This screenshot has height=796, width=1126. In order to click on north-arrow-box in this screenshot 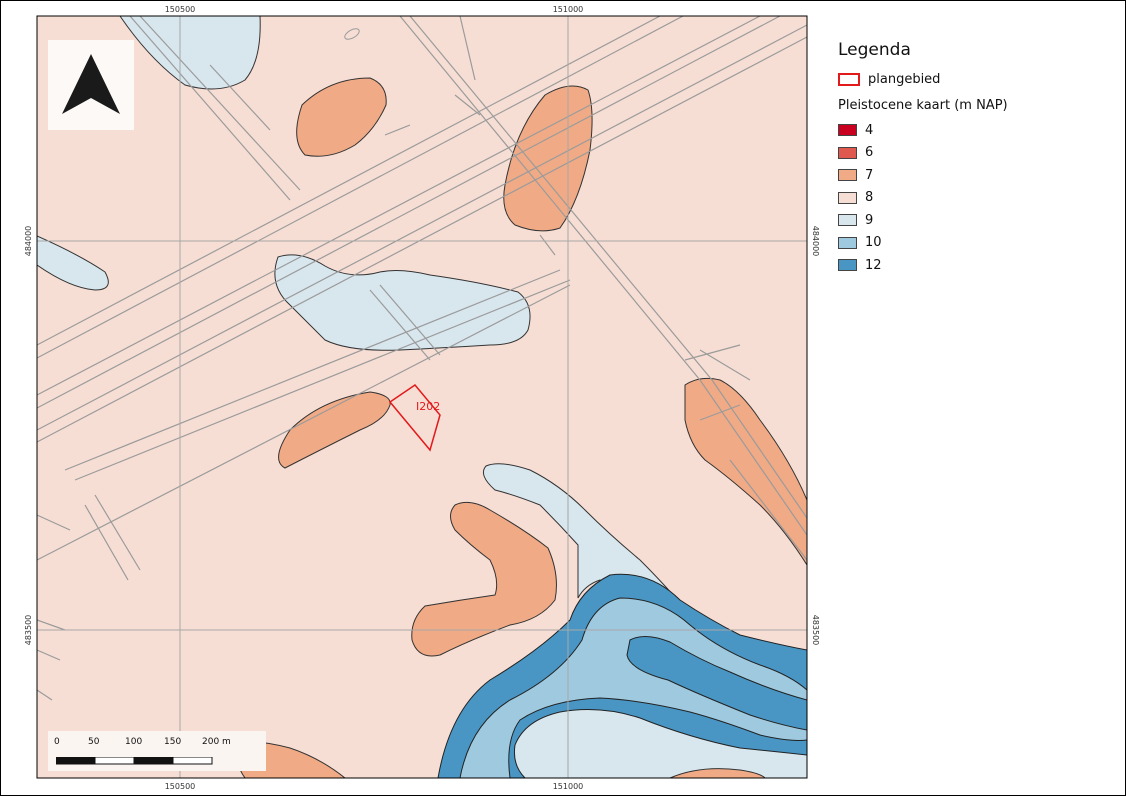, I will do `click(91, 85)`.